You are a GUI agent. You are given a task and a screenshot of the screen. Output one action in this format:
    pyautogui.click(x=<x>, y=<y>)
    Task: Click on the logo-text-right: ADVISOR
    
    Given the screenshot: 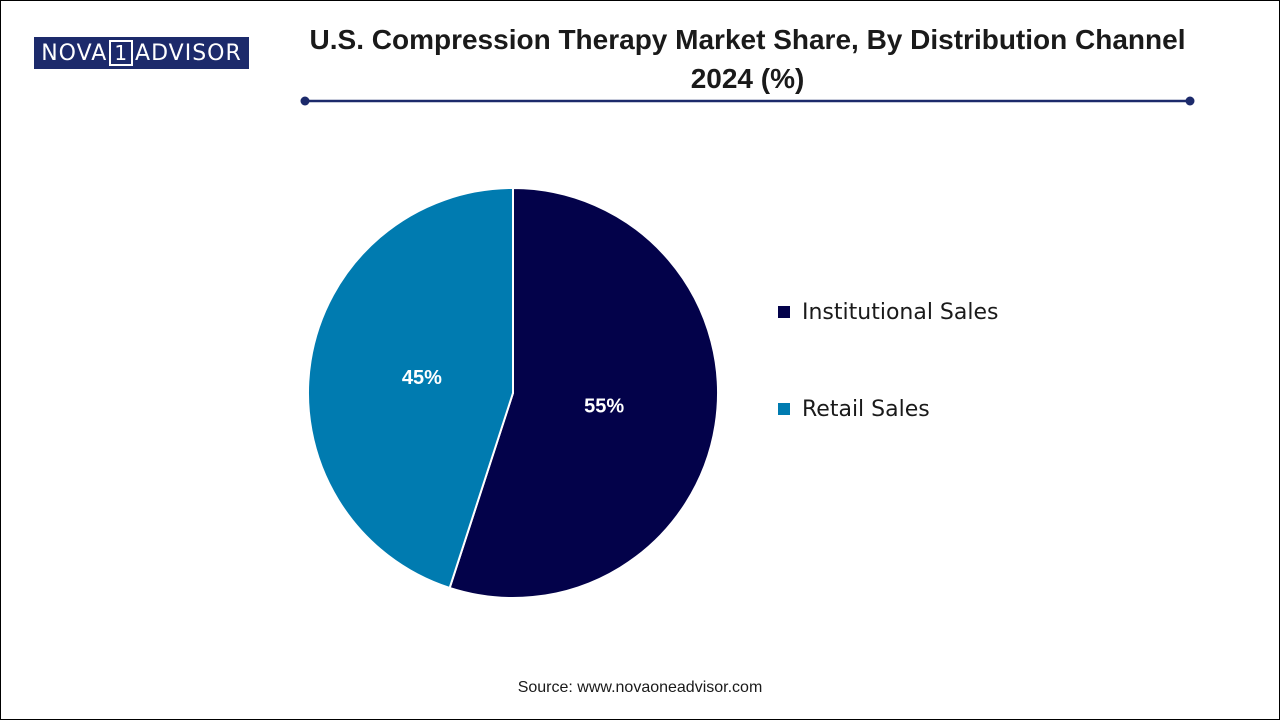 What is the action you would take?
    pyautogui.click(x=188, y=53)
    